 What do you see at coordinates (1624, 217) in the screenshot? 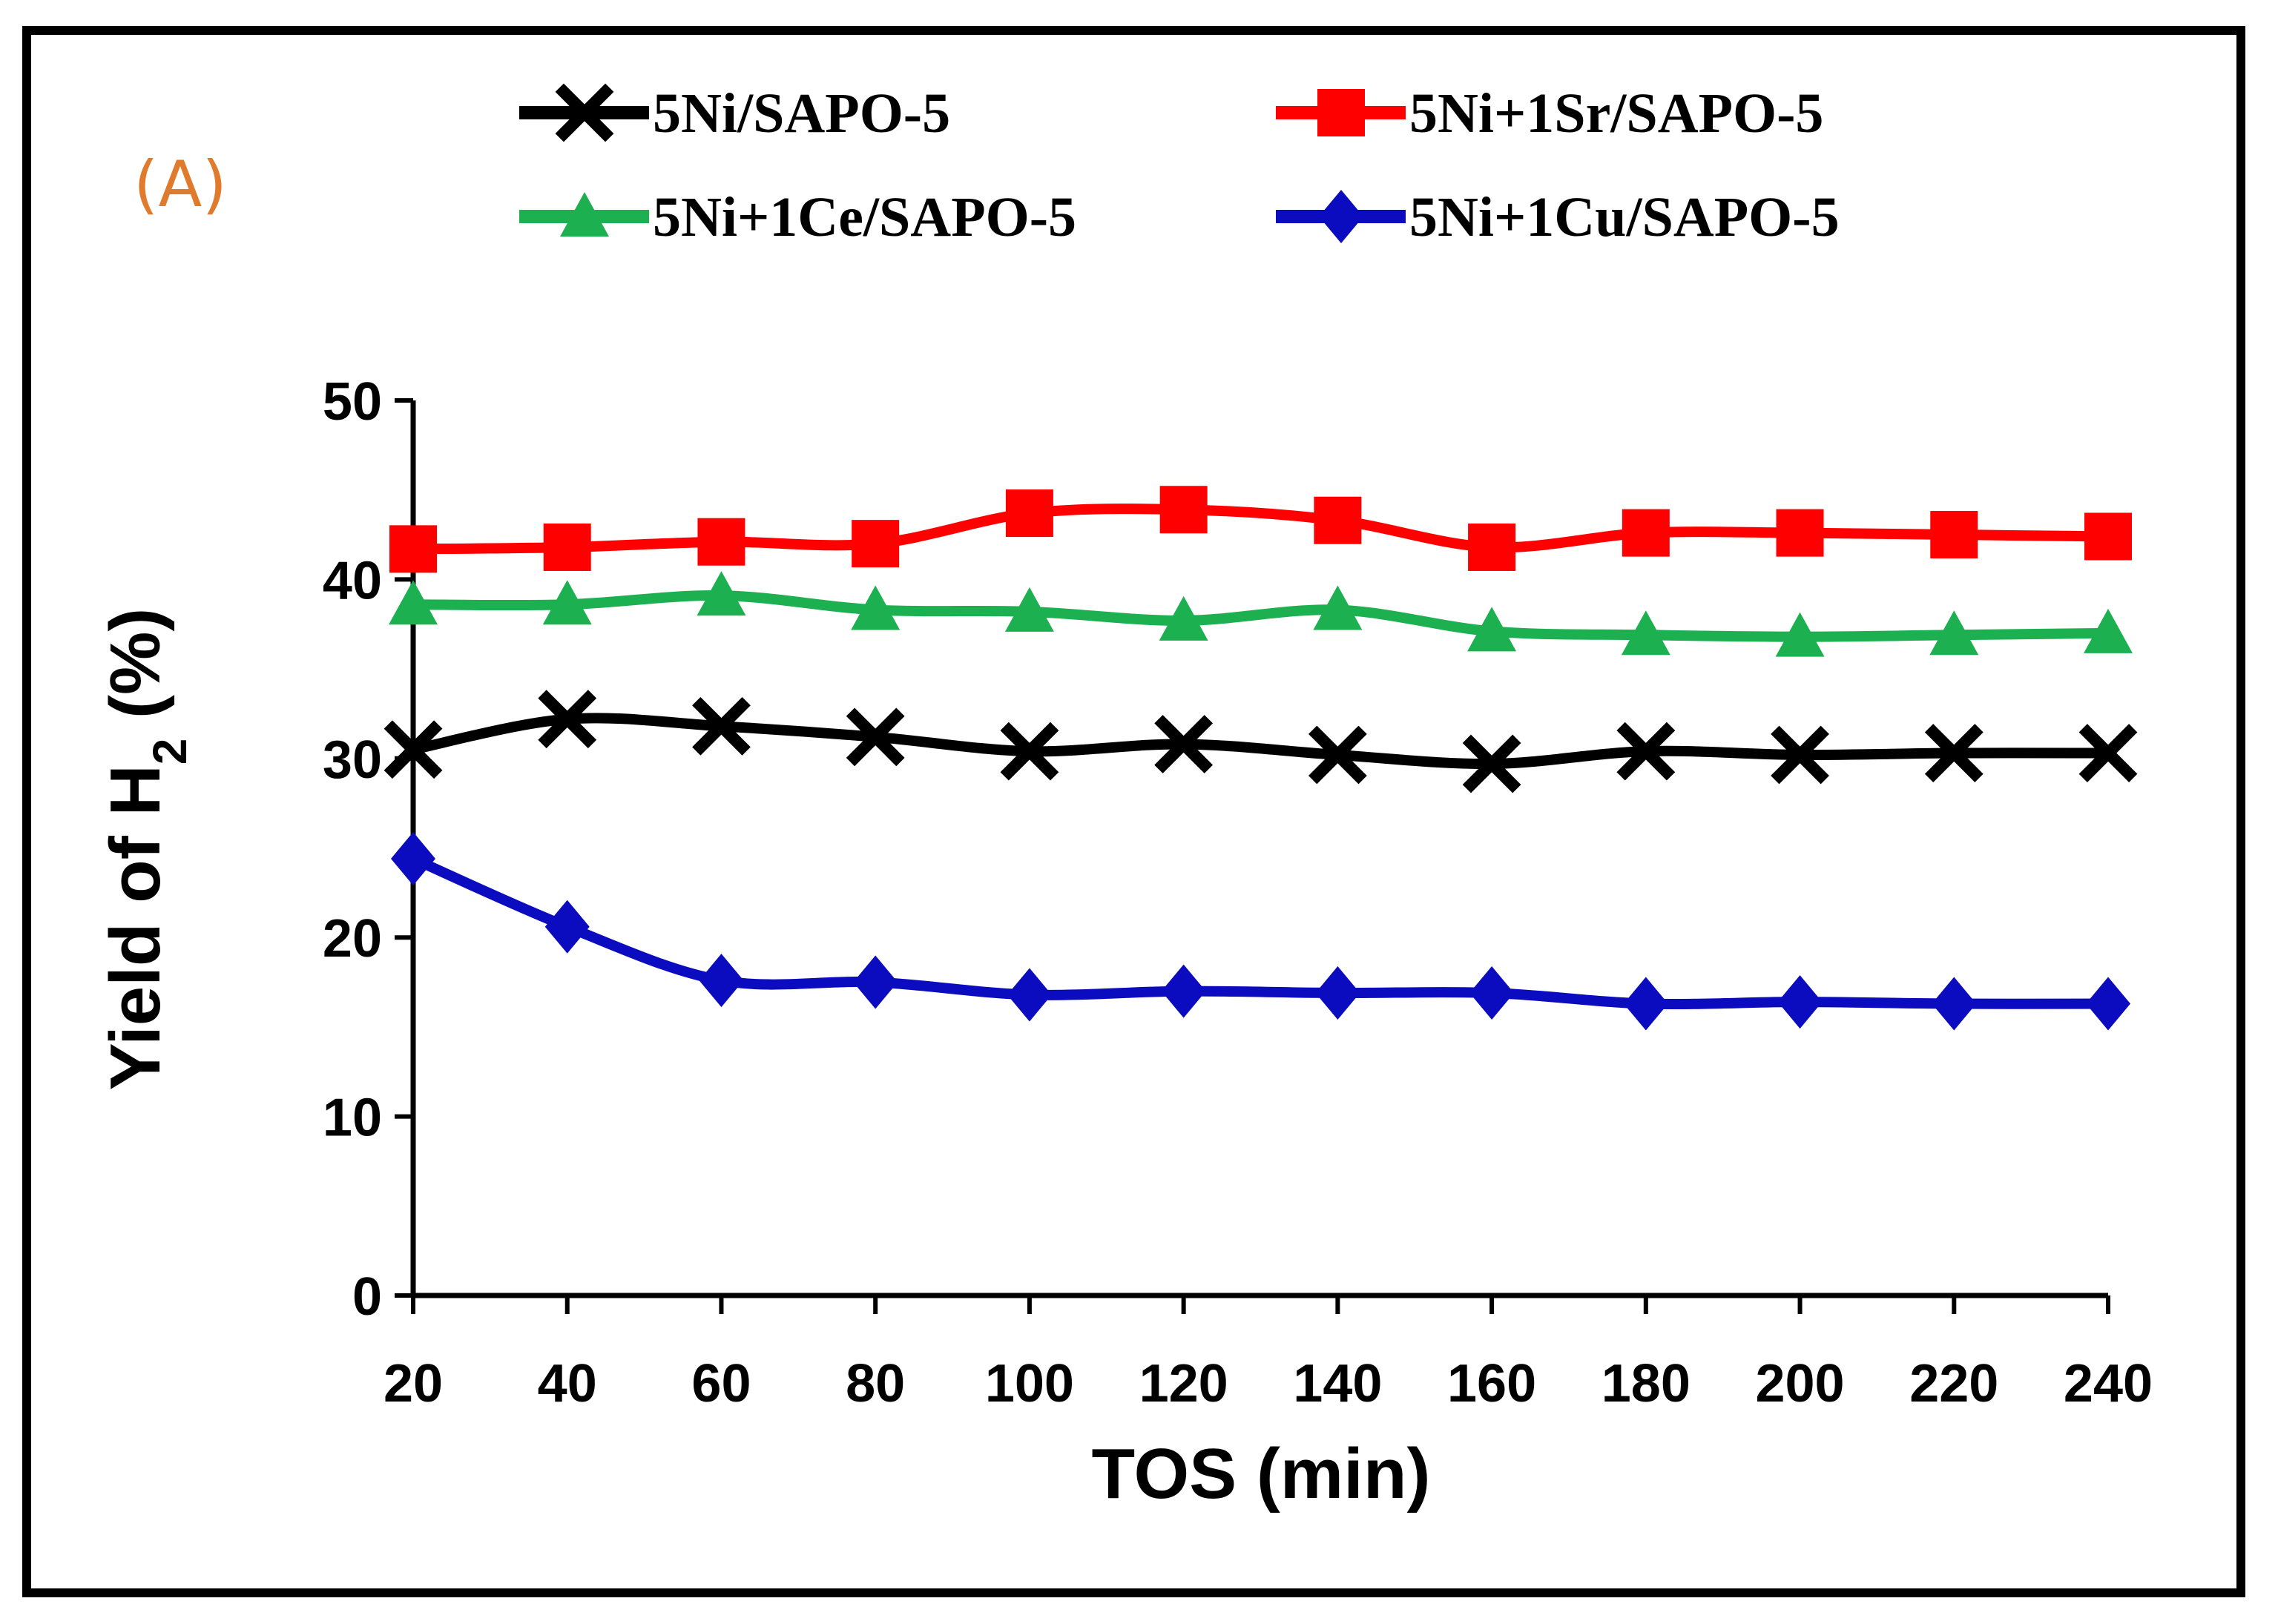
I see `legend-label: 5Ni+1Cu/SAPO-5` at bounding box center [1624, 217].